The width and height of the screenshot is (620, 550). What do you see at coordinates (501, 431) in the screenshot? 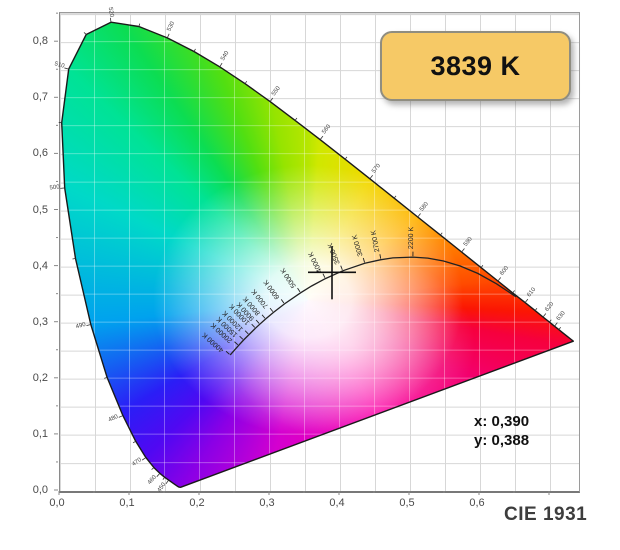
I see `coordinate-readout: x: 0,390 y: 0,388` at bounding box center [501, 431].